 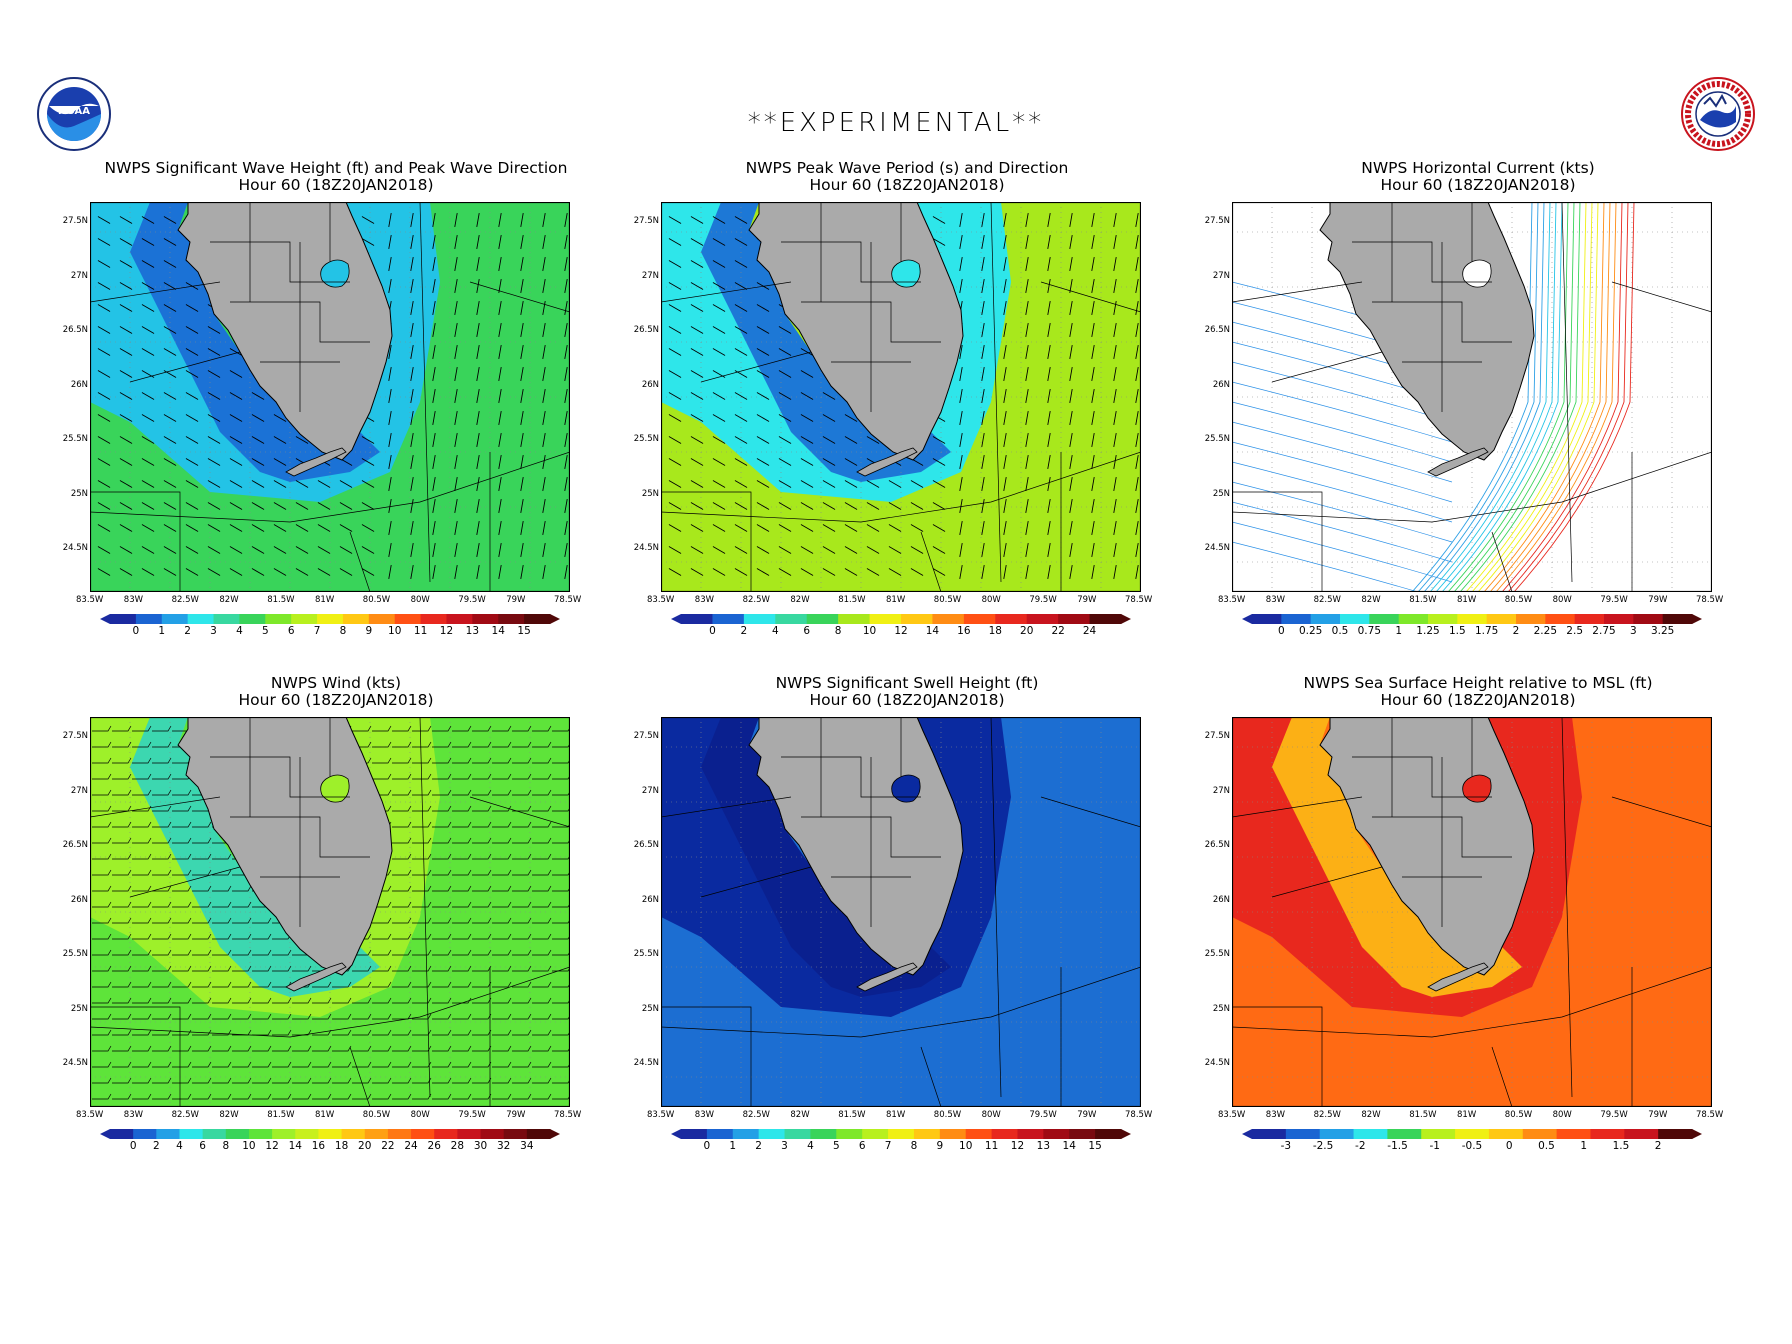 What do you see at coordinates (1043, 1115) in the screenshot?
I see `lon-label: 79.5W` at bounding box center [1043, 1115].